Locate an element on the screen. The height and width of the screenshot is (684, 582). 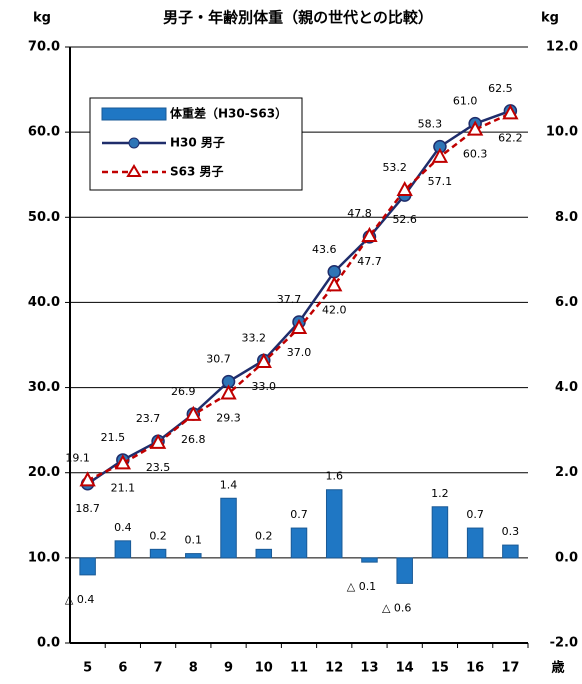
y-tick-label: 70.0 is located at coordinates (44, 47).